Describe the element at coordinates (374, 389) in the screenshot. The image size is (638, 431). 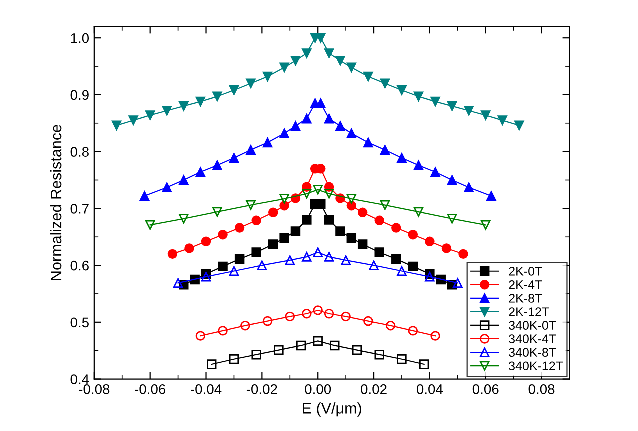
I see `x-tick-label: 0.02` at that location.